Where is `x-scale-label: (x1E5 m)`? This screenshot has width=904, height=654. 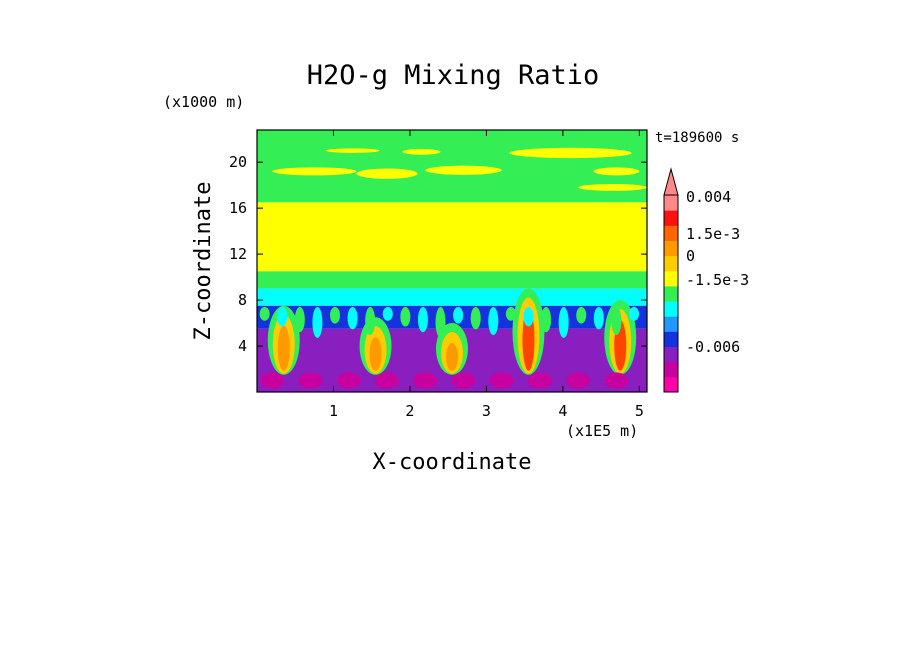 x-scale-label: (x1E5 m) is located at coordinates (602, 431).